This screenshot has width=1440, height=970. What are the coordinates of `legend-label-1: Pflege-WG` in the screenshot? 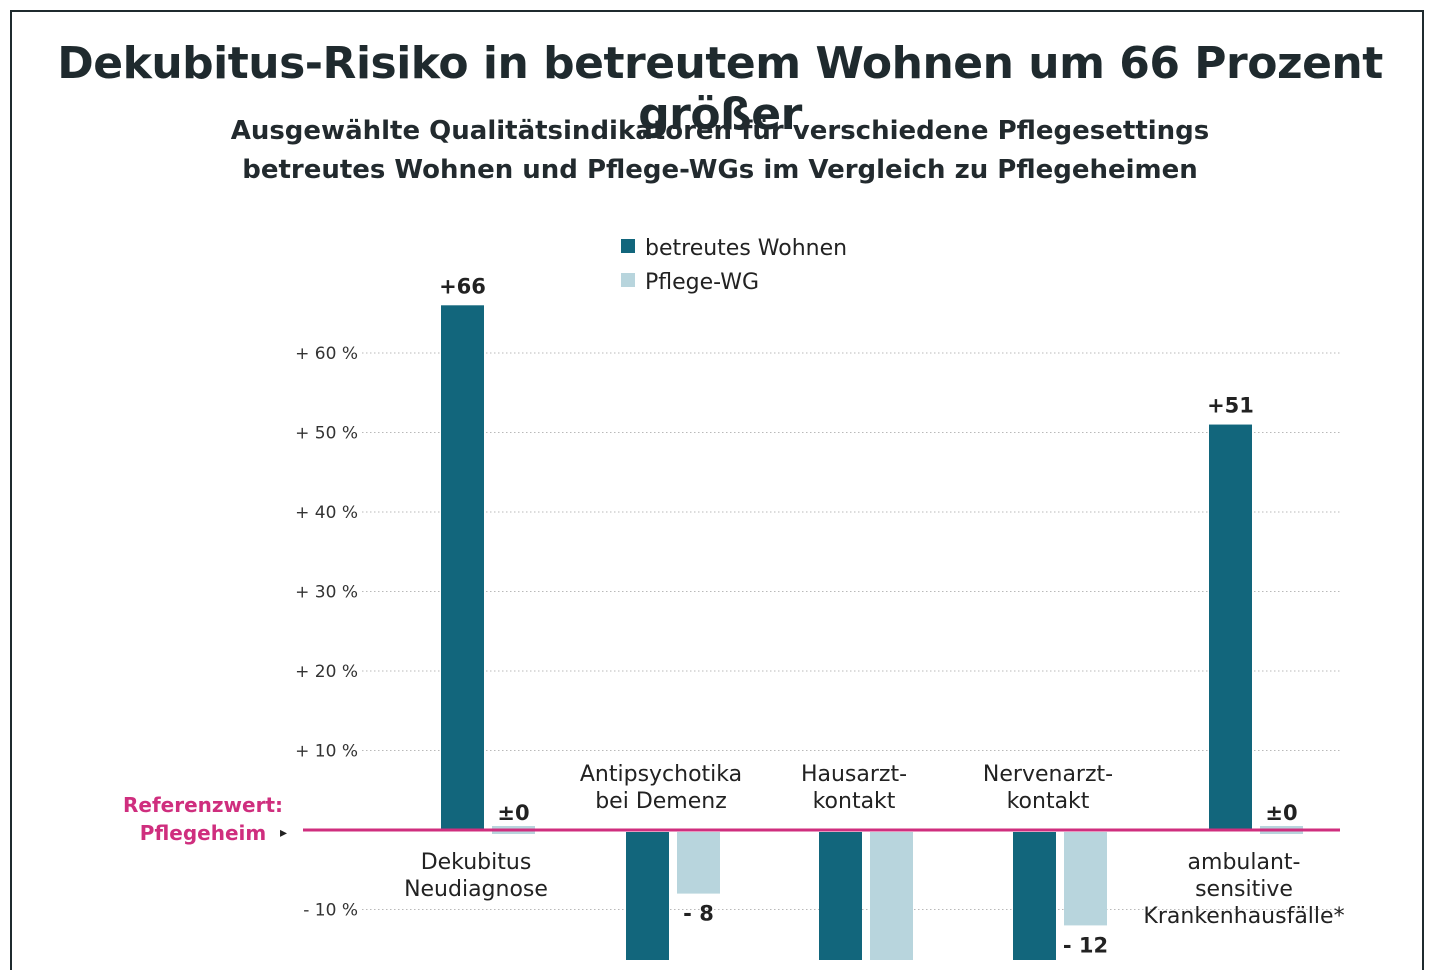 It's located at (702, 282).